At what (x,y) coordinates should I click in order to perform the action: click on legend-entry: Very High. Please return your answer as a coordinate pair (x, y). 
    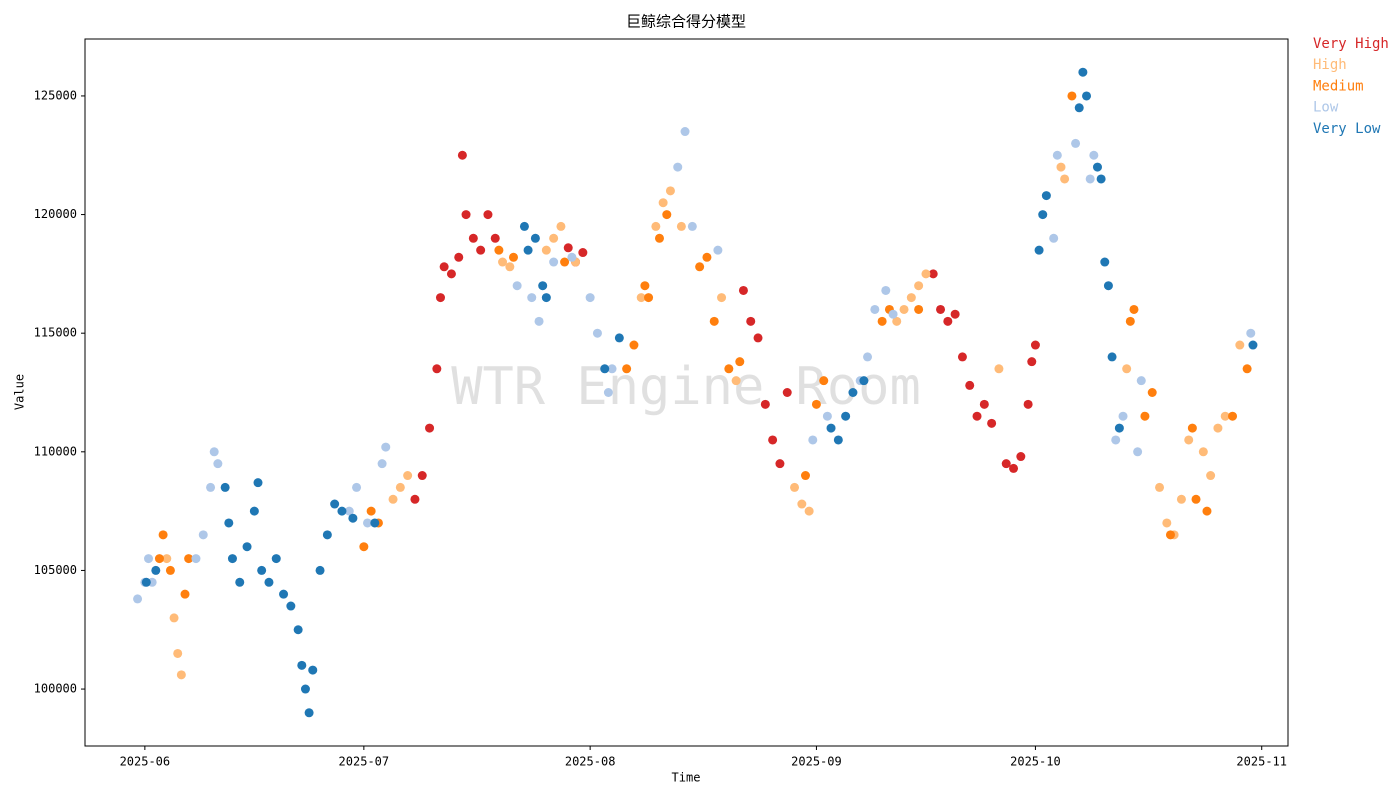
    Looking at the image, I should click on (1351, 44).